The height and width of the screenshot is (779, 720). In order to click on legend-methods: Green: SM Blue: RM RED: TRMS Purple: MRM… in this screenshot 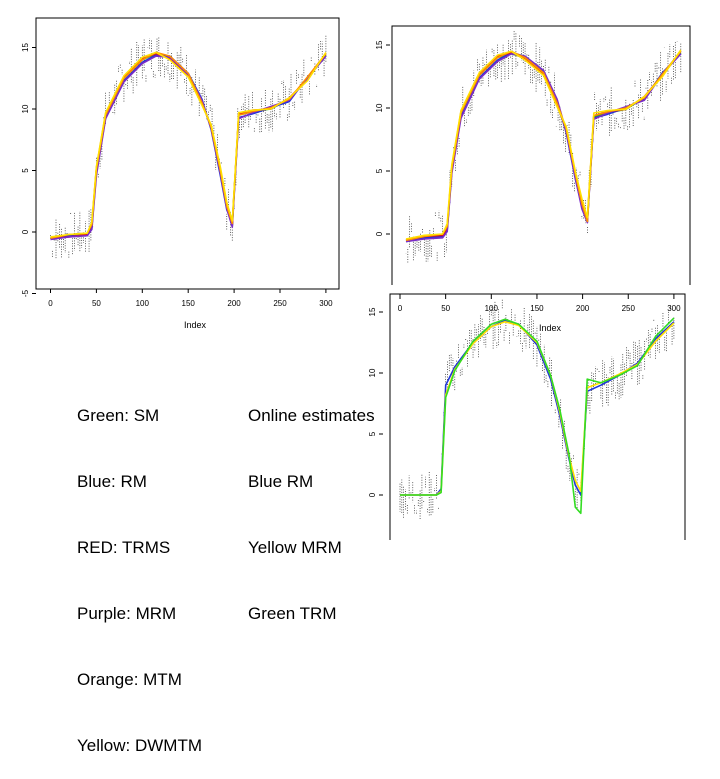, I will do `click(139, 570)`.